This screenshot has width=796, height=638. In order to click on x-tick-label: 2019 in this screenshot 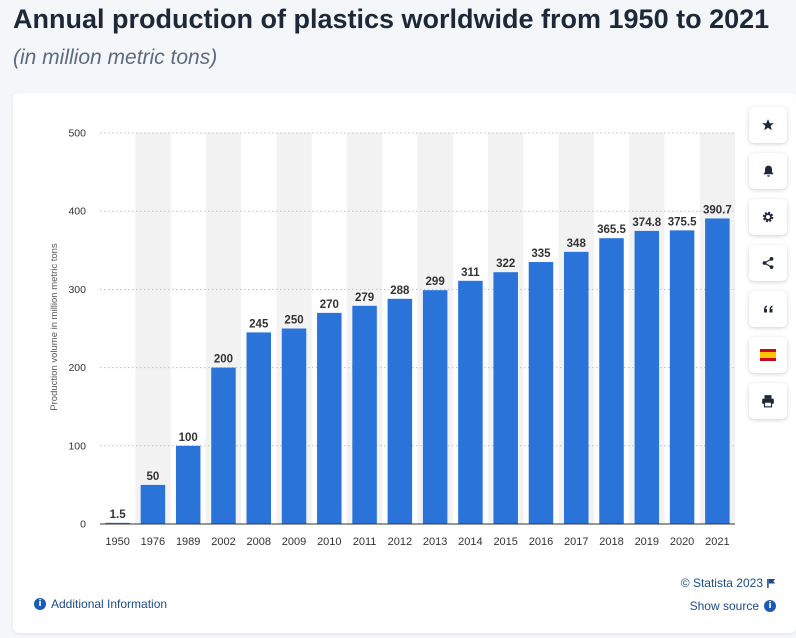, I will do `click(647, 542)`.